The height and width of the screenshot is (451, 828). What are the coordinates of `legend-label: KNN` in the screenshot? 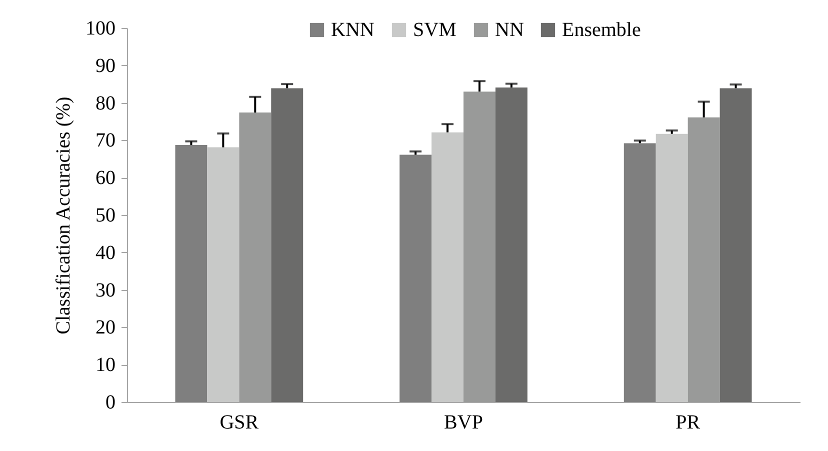 It's located at (352, 30).